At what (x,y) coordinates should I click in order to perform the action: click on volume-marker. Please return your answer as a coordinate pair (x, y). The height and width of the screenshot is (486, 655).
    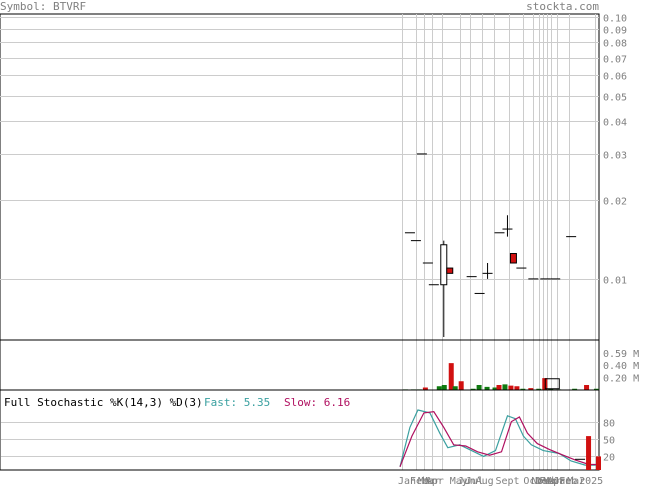
    Looking at the image, I should click on (552, 384).